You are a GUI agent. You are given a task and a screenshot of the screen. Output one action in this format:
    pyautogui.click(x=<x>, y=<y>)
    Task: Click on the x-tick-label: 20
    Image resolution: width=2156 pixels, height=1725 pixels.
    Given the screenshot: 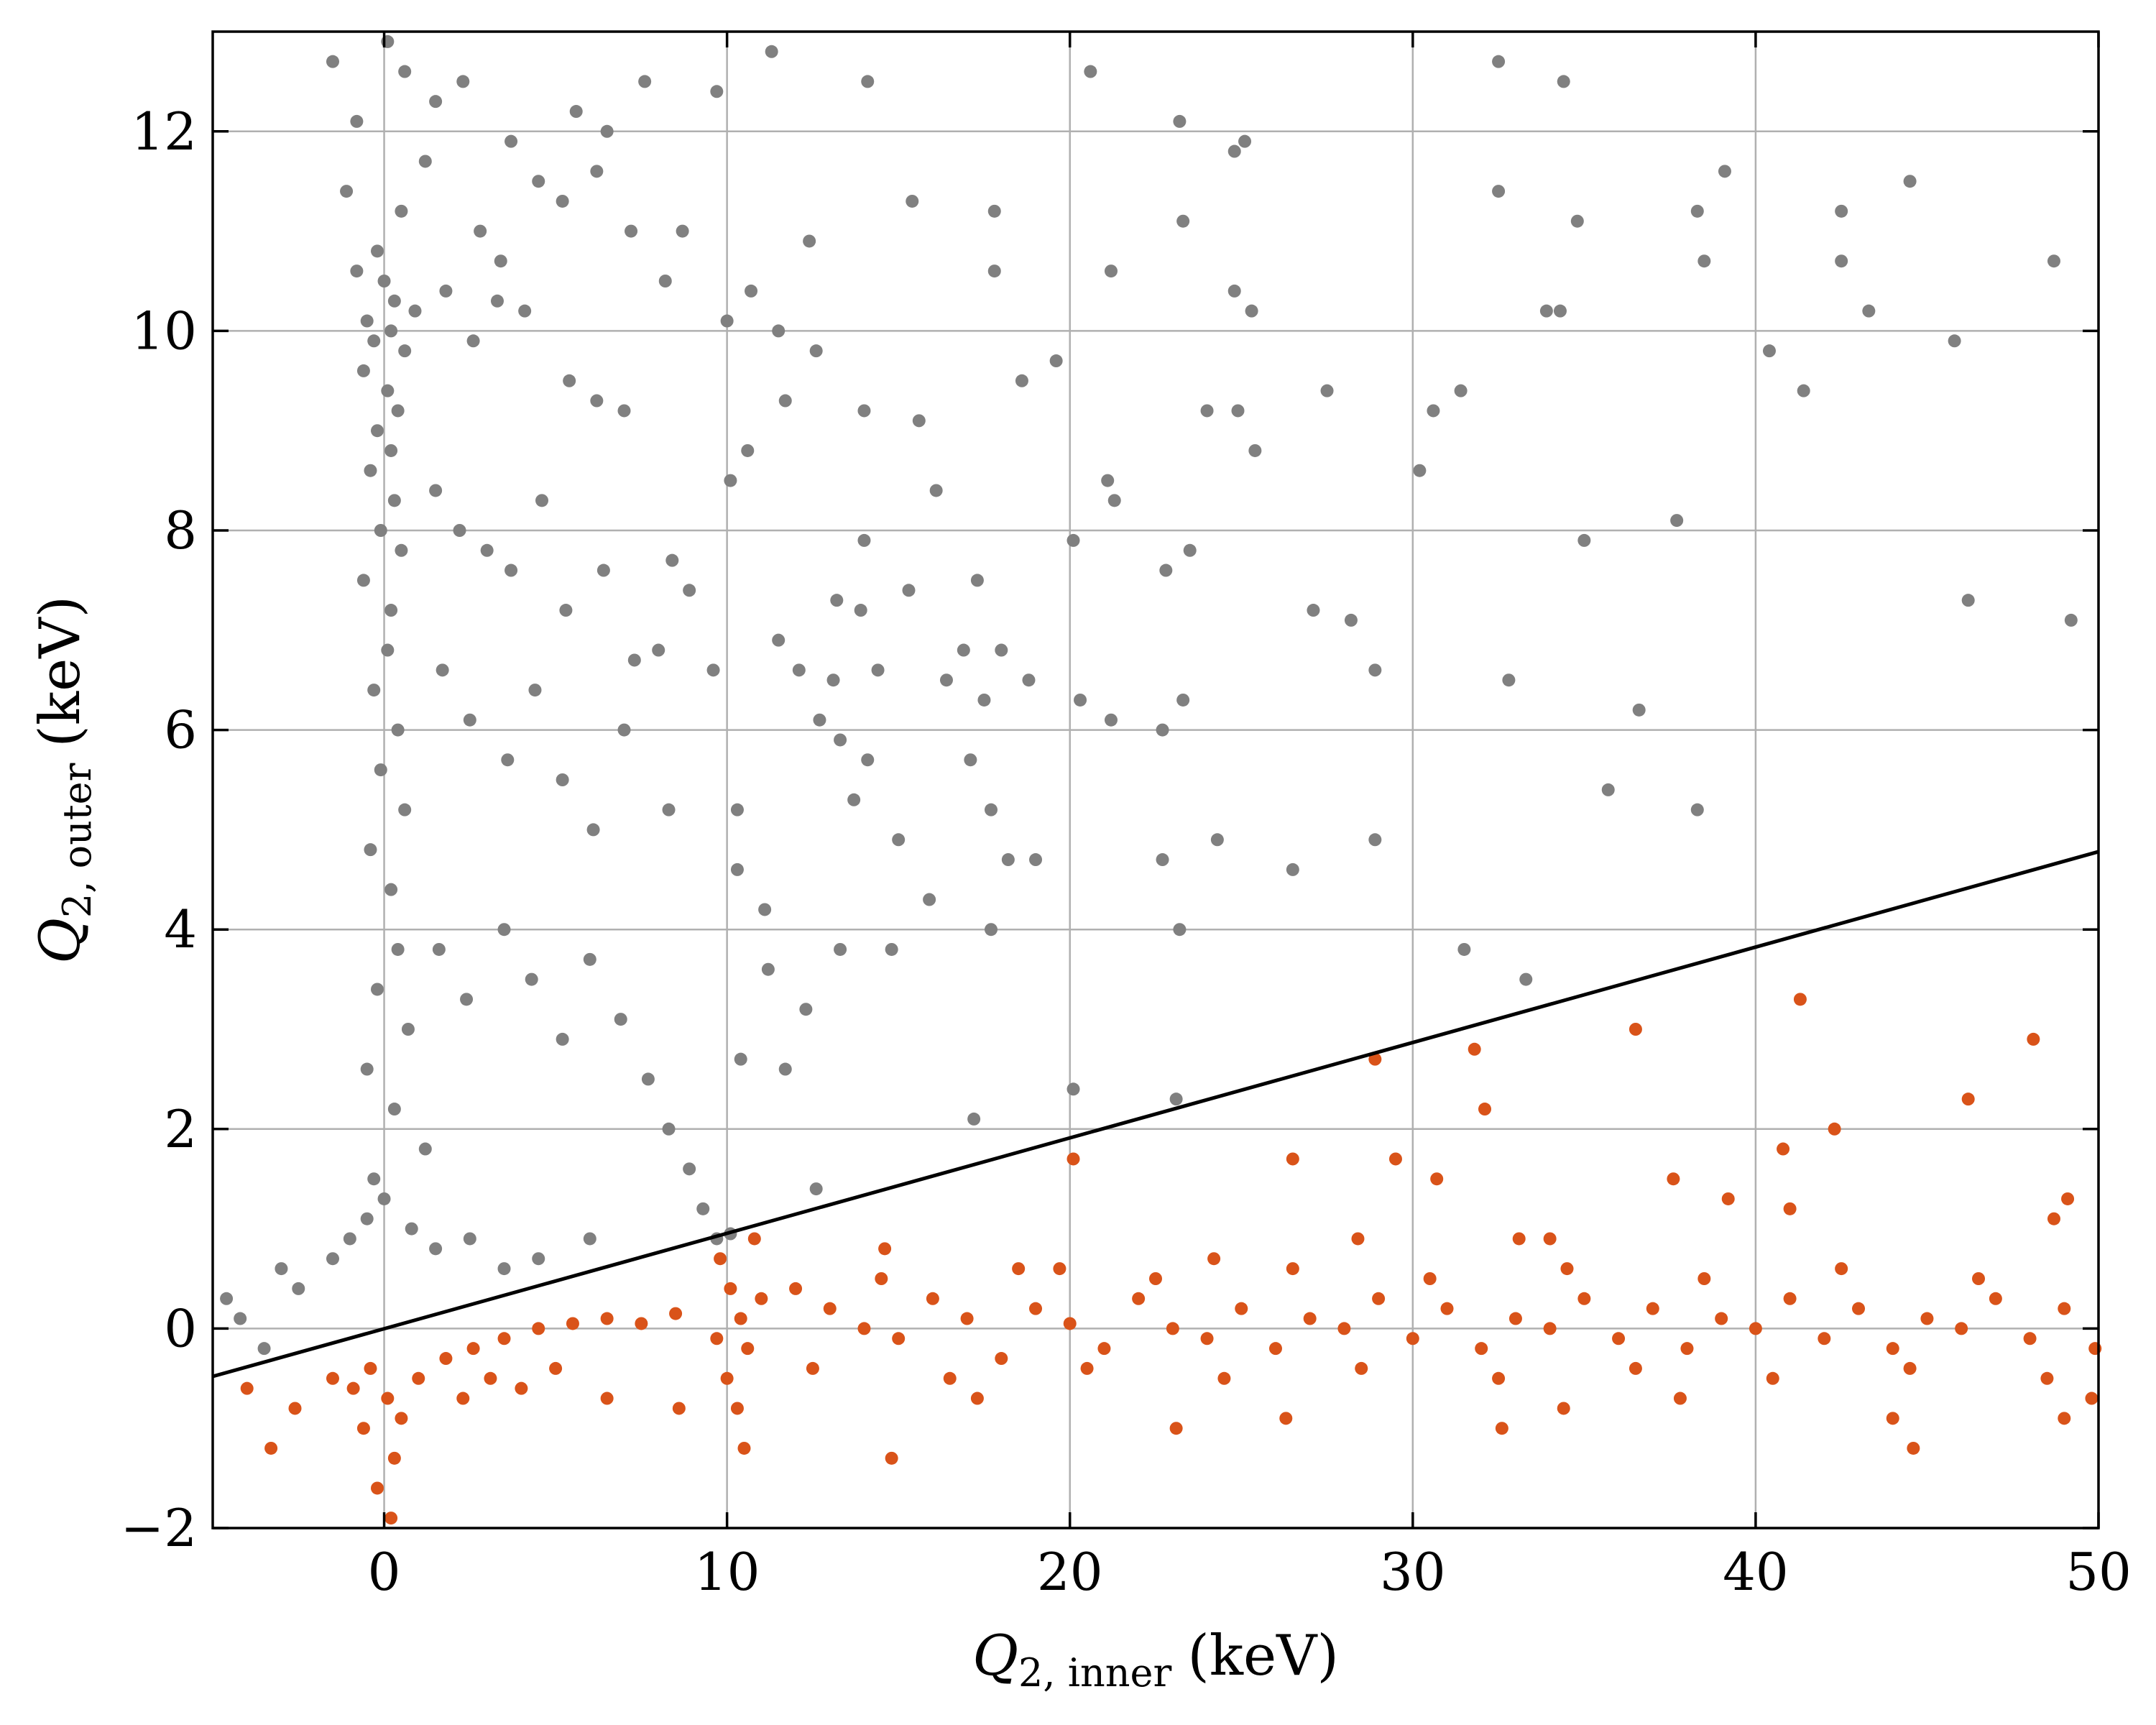 What is the action you would take?
    pyautogui.click(x=1070, y=1572)
    